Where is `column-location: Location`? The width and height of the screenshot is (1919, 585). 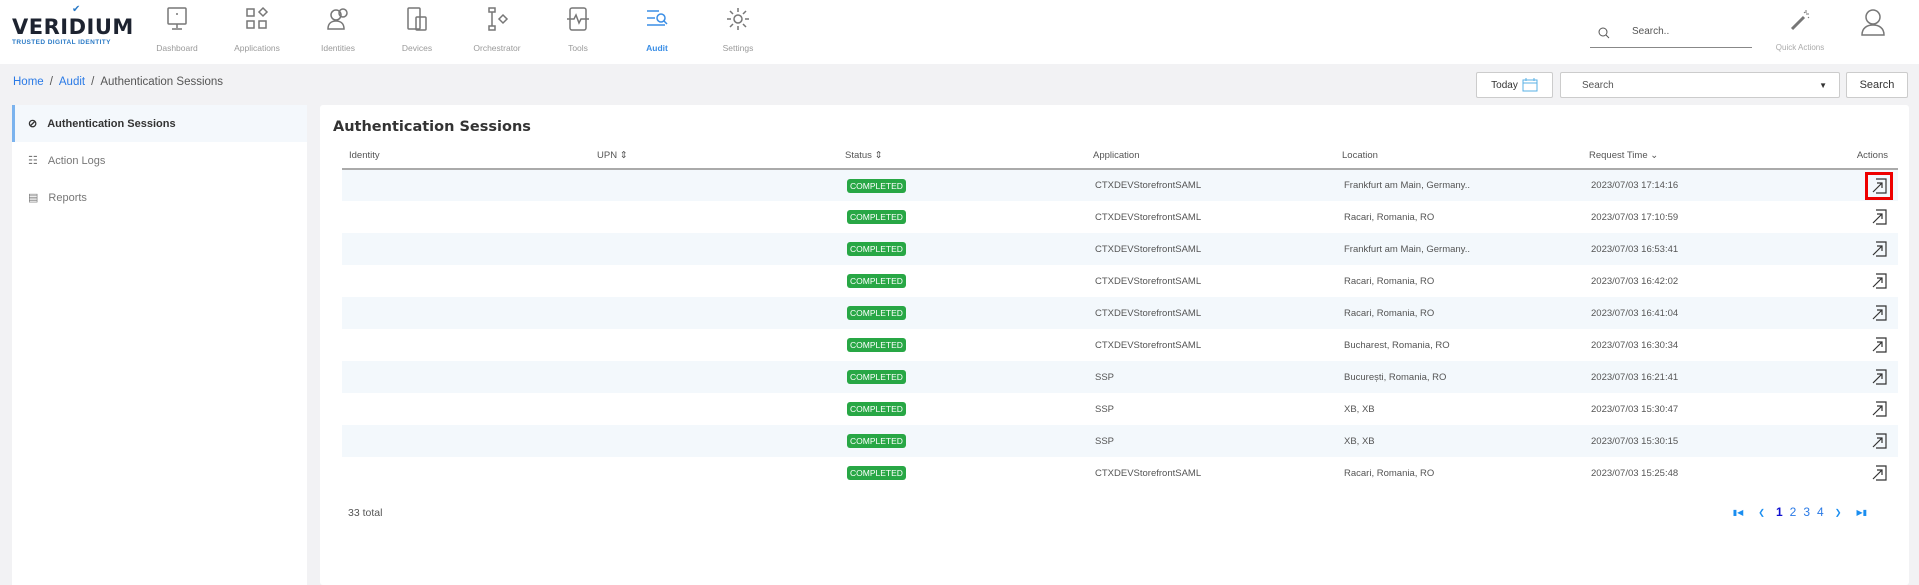 column-location: Location is located at coordinates (1458, 156).